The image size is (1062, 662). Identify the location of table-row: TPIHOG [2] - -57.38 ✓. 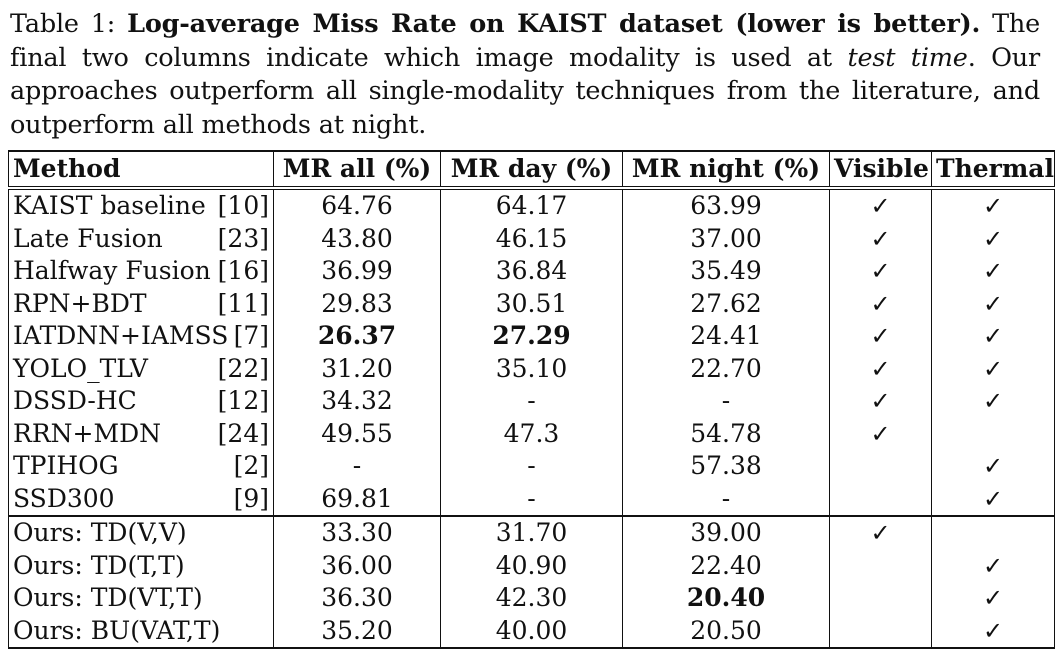
(531, 466).